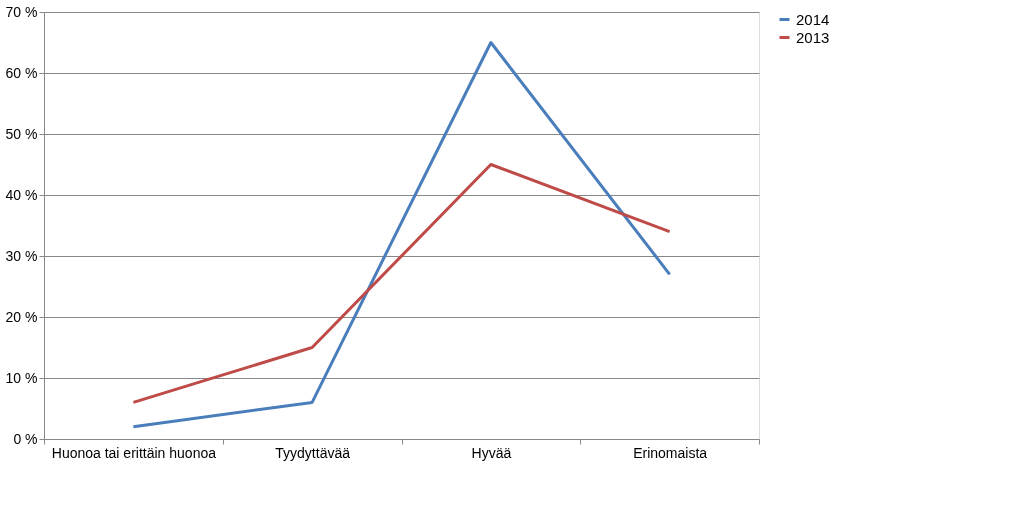  What do you see at coordinates (813, 19) in the screenshot?
I see `legend-label: 2014` at bounding box center [813, 19].